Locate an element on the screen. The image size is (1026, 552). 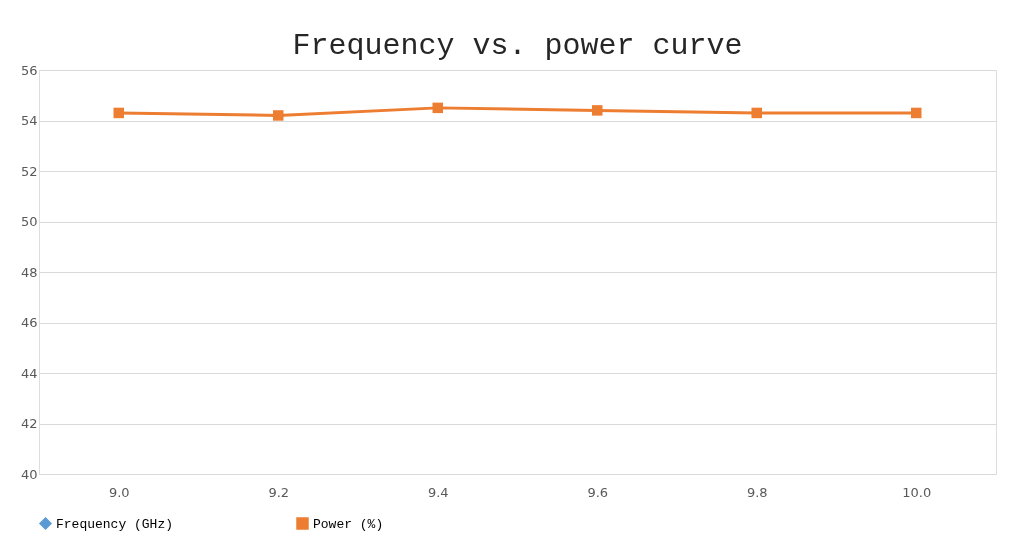
x-tick-label: 10.0 is located at coordinates (917, 492).